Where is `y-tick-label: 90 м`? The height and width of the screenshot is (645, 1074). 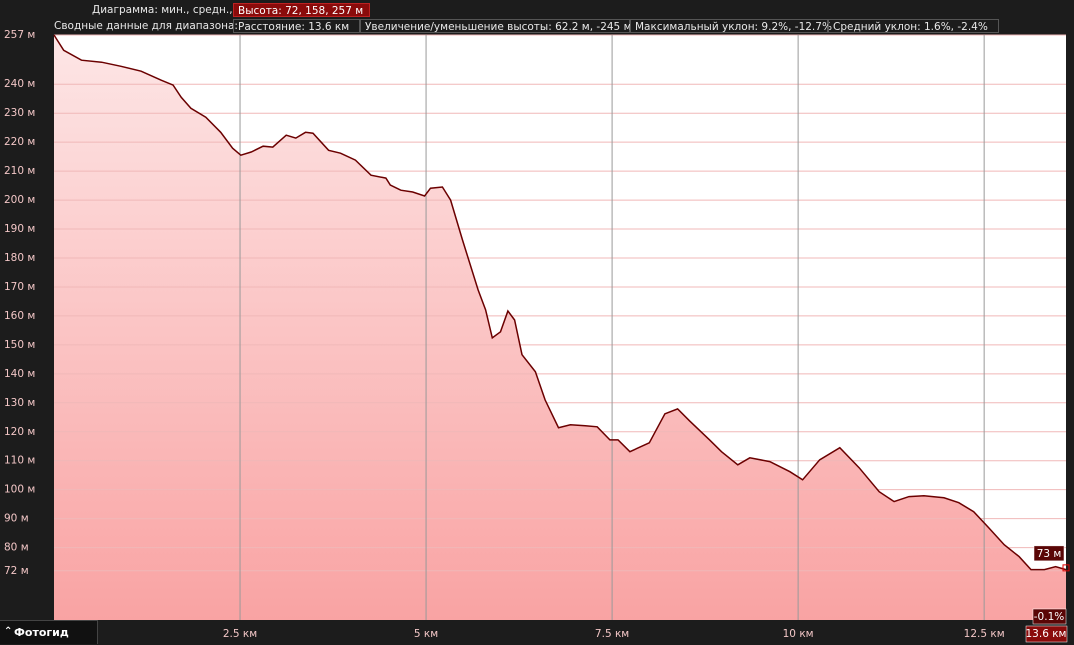
y-tick-label: 90 м is located at coordinates (16, 519).